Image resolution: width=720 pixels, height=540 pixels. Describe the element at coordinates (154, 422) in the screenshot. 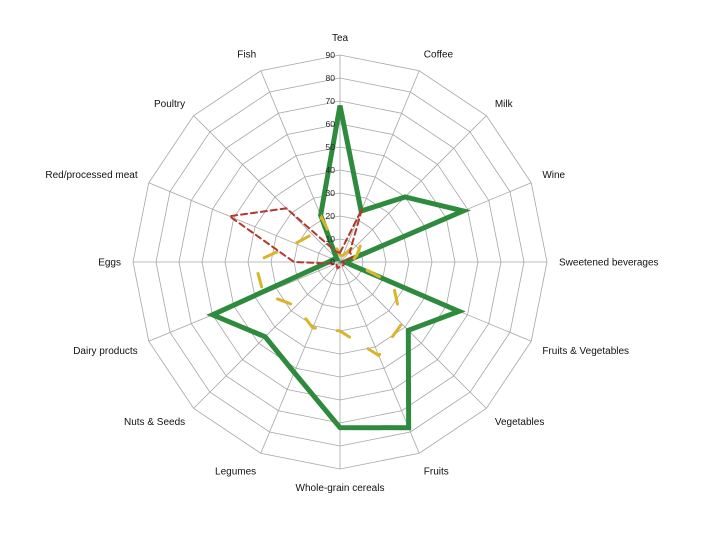

I see `category-label-nuts-seeds: Nuts & Seeds` at that location.